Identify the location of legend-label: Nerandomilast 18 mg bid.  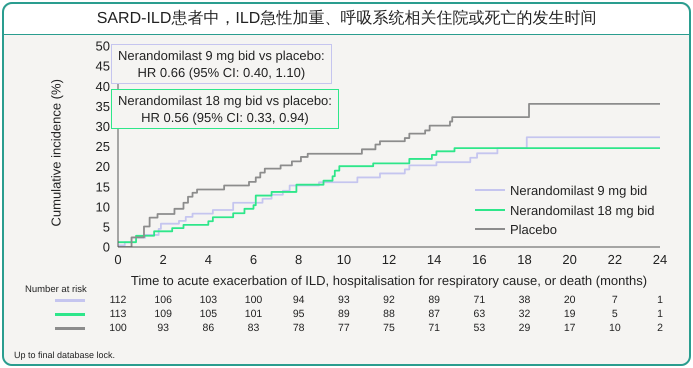
(582, 210).